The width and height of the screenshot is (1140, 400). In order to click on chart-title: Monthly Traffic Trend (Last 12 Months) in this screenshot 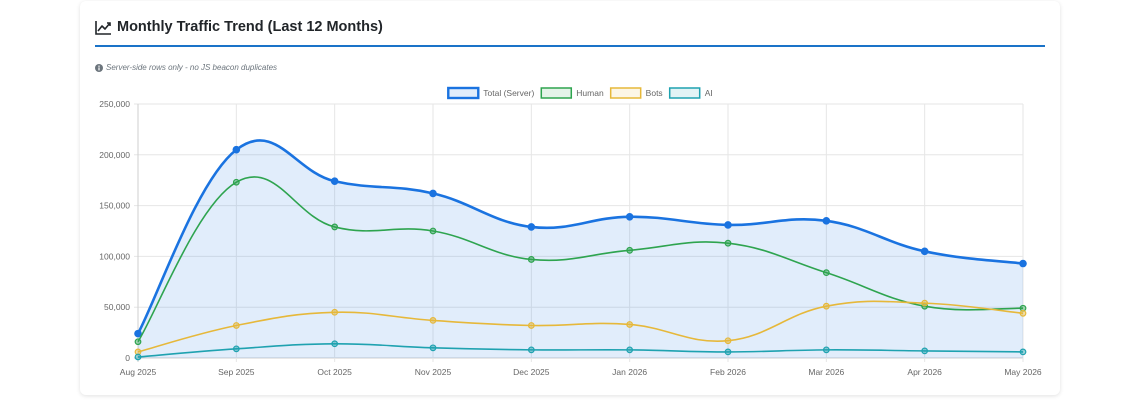, I will do `click(250, 27)`.